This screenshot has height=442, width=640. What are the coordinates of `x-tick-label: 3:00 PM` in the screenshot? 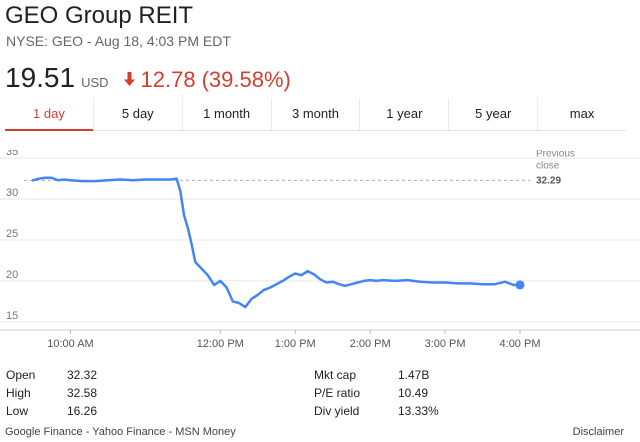 It's located at (445, 344).